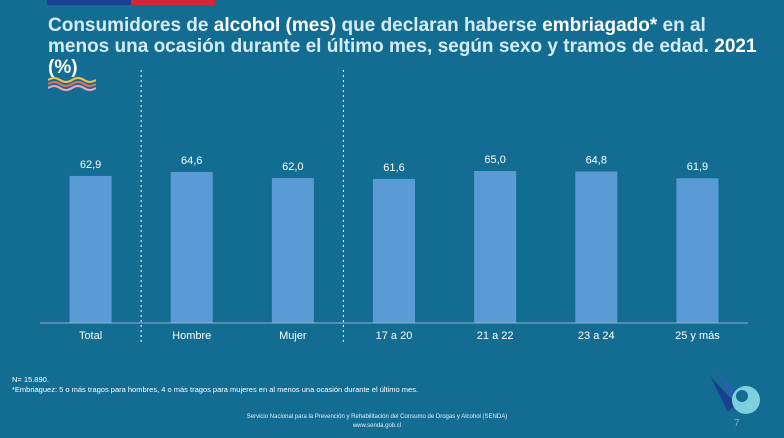 This screenshot has height=438, width=784. Describe the element at coordinates (292, 167) in the screenshot. I see `value-label: 62,0` at that location.